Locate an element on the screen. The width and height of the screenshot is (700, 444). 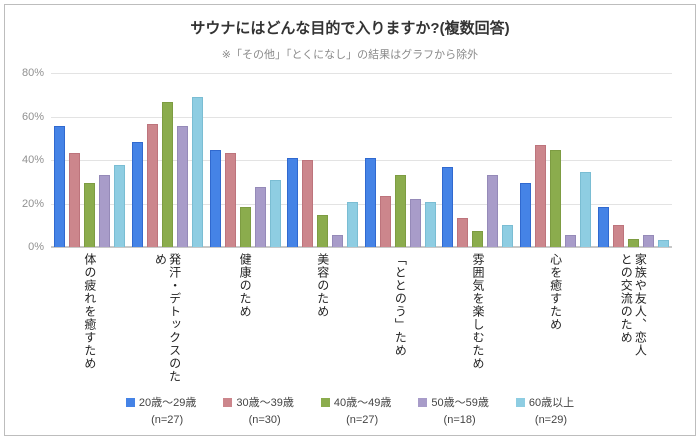
x-axis-category-label: 美容のため is located at coordinates (322, 285).